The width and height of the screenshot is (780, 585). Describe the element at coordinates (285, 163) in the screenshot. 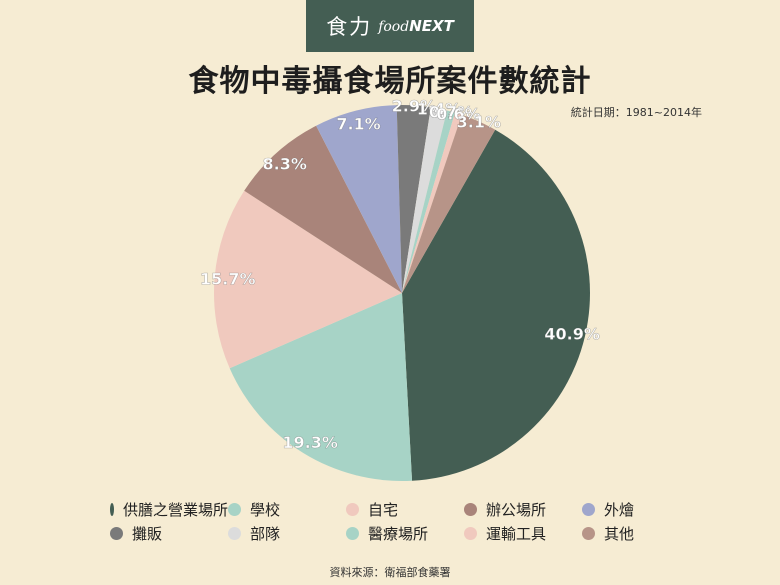

I see `slice-label-3: 8.3%` at that location.